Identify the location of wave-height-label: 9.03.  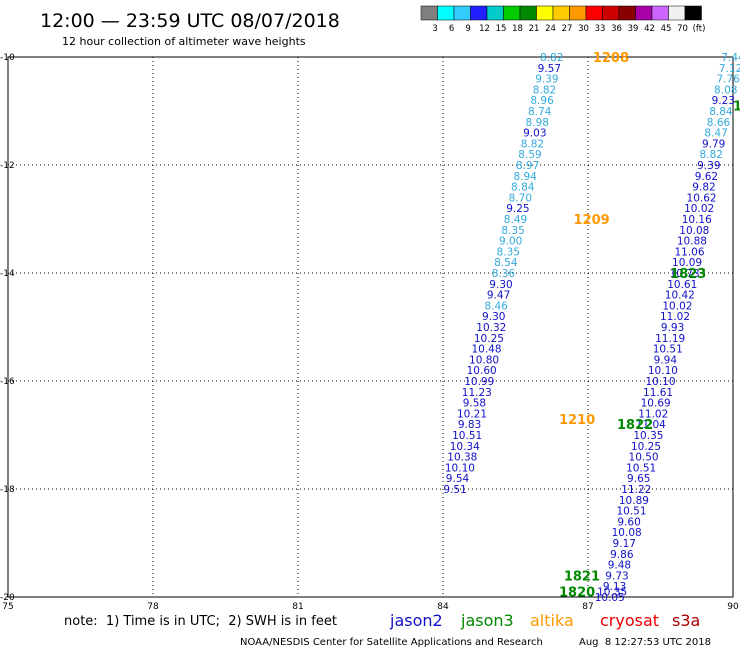
(534, 134).